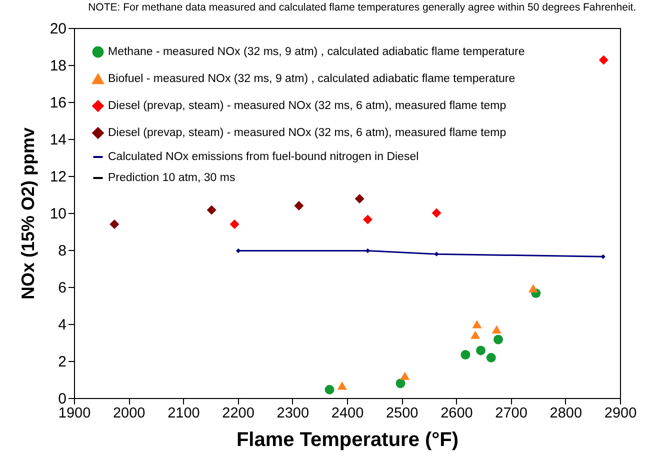  Describe the element at coordinates (58, 214) in the screenshot. I see `y-tick-label: 10` at that location.